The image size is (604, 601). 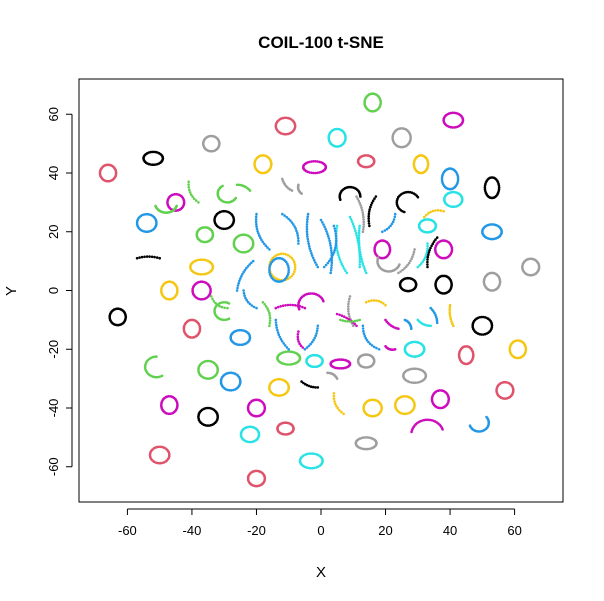 What do you see at coordinates (321, 42) in the screenshot?
I see `chart-title: COIL-100 t-SNE` at bounding box center [321, 42].